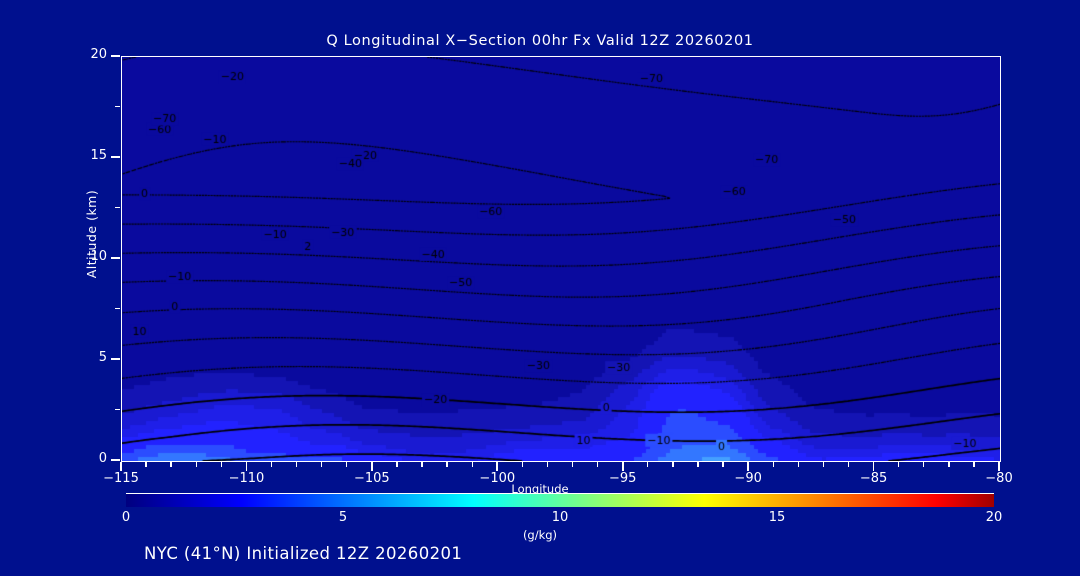  I want to click on y-axis-label: Altitude (km), so click(91, 234).